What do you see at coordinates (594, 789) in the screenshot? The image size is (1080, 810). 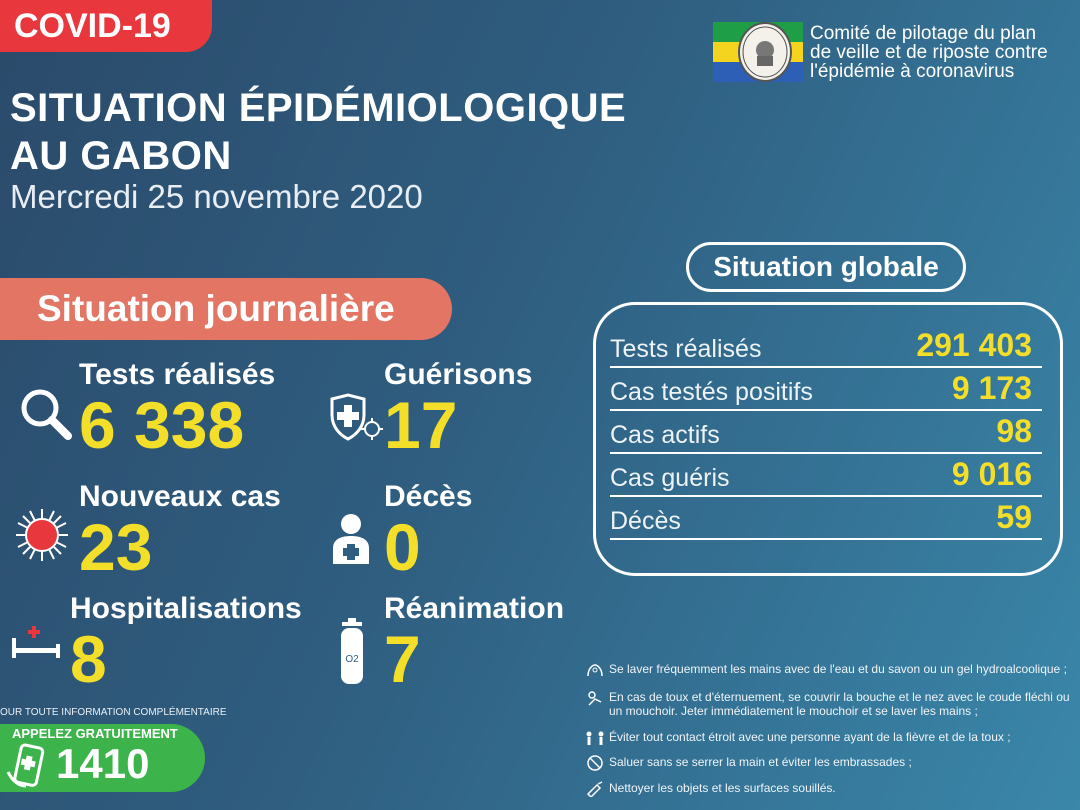 I see `cleaning-icon` at bounding box center [594, 789].